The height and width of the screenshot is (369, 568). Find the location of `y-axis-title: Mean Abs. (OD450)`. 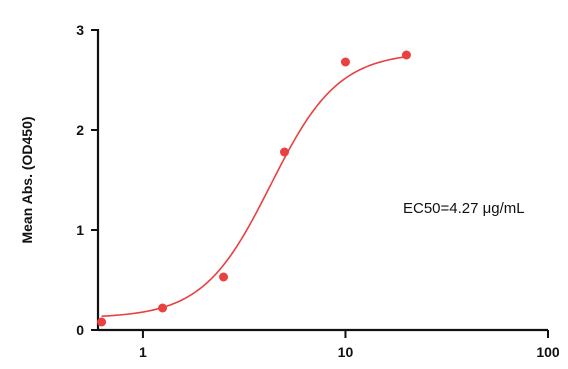

y-axis-title: Mean Abs. (OD450) is located at coordinates (27, 179).